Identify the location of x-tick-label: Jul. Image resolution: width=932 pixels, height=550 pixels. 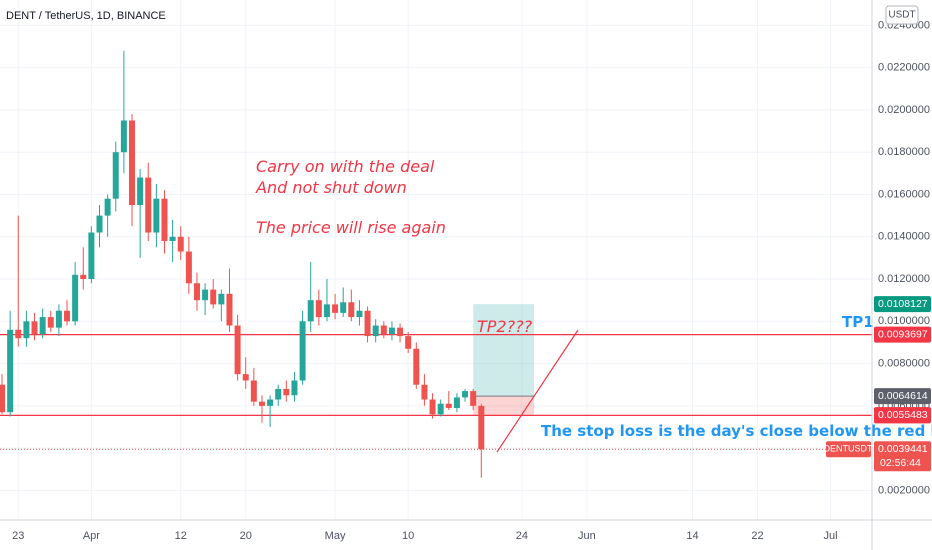
(831, 536).